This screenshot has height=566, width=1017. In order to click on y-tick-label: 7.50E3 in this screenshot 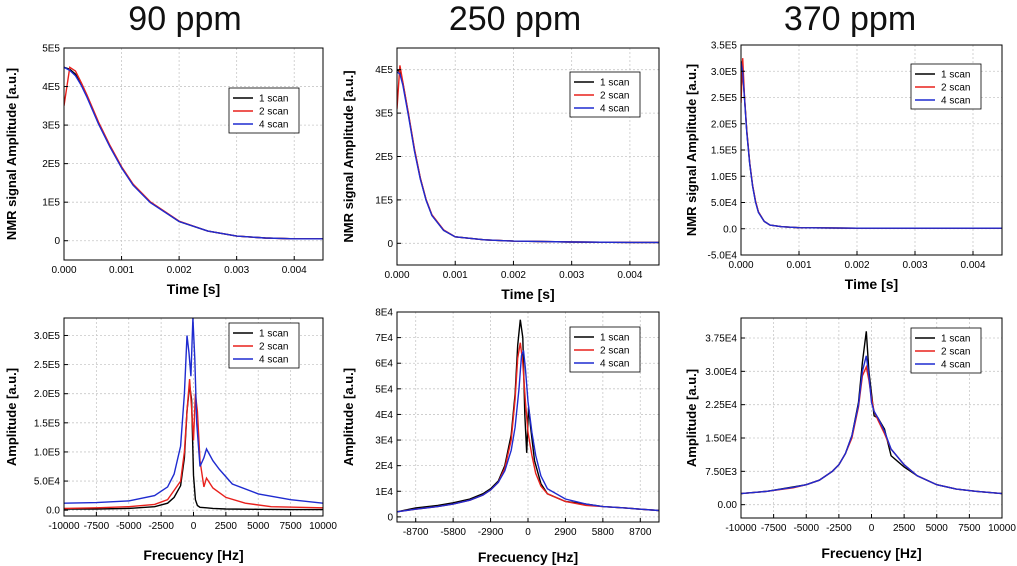, I will do `click(721, 472)`.